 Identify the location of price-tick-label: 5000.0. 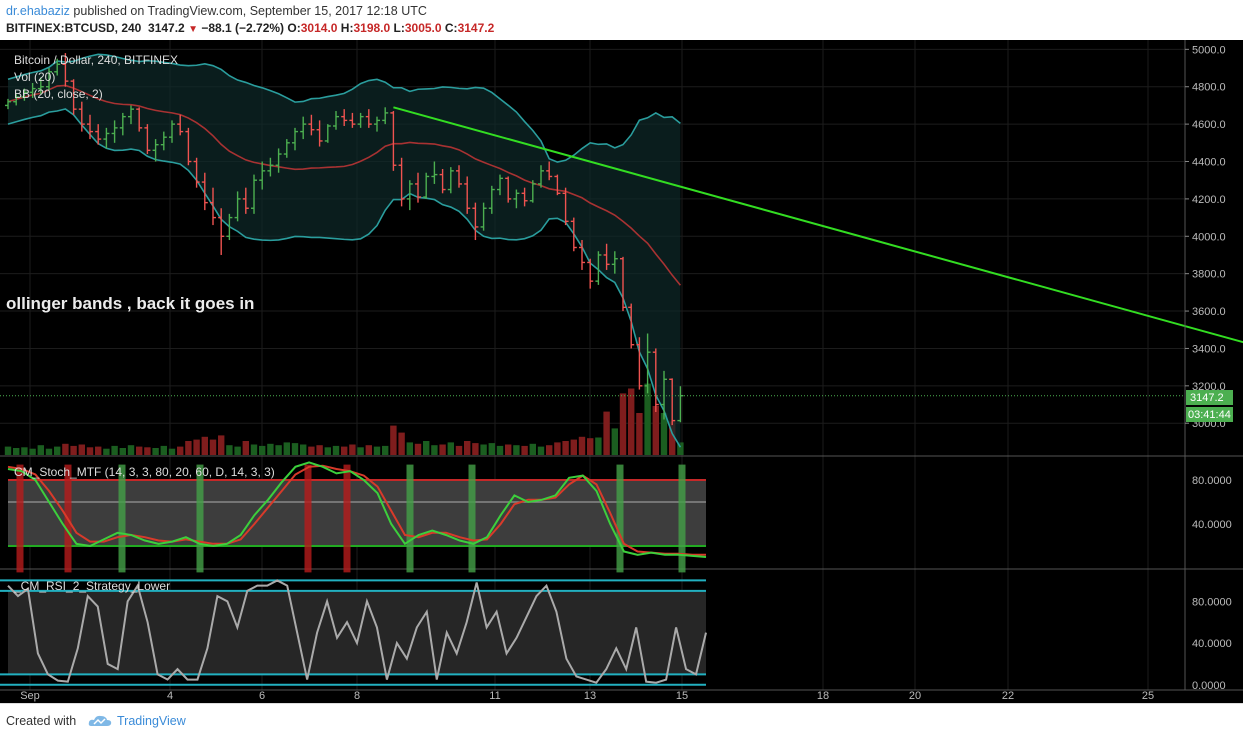
(1209, 50).